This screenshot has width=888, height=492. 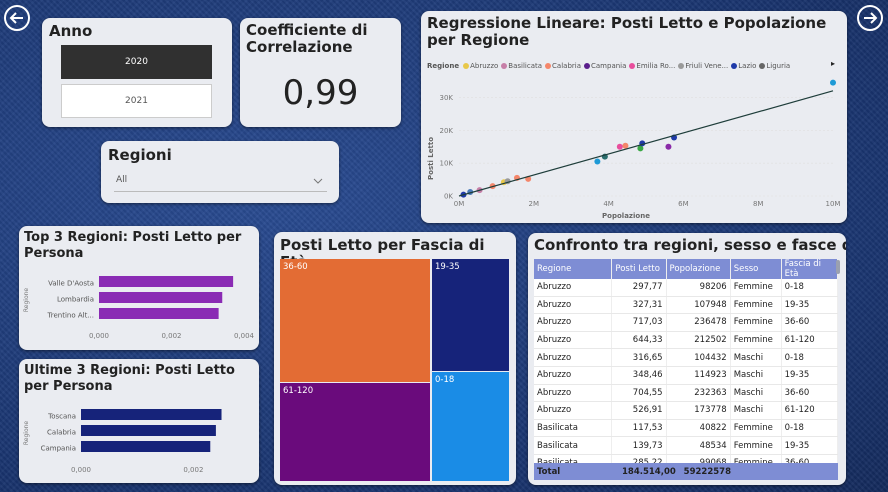 I want to click on legend-item: Abruzzo, so click(x=480, y=66).